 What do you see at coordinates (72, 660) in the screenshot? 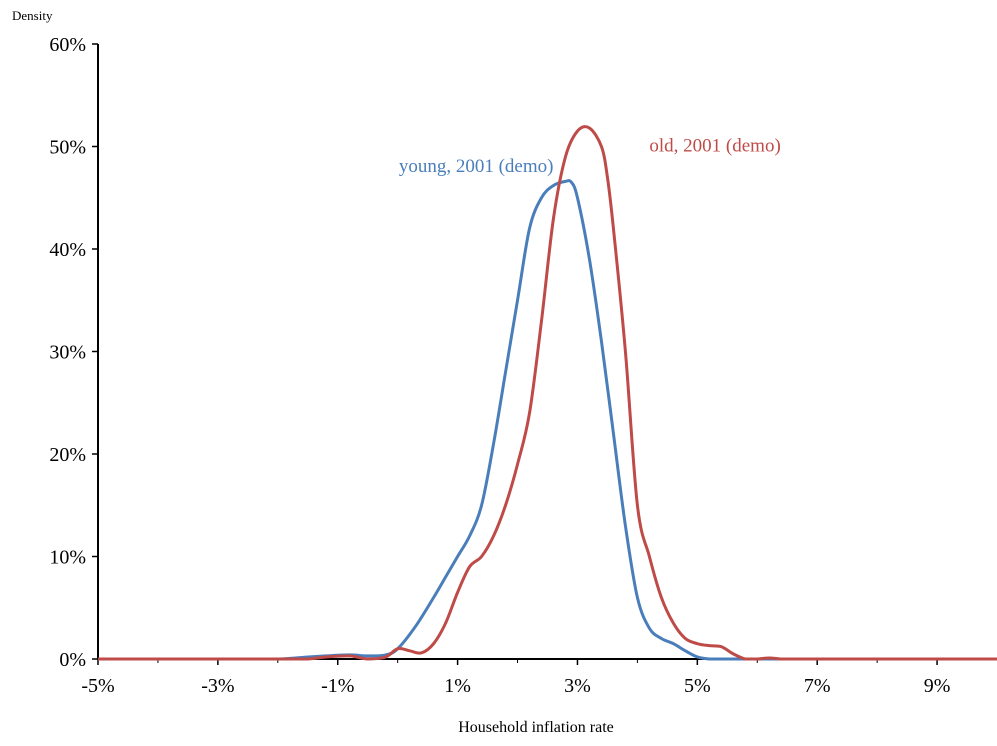
I see `y-tick-label: 0%` at bounding box center [72, 660].